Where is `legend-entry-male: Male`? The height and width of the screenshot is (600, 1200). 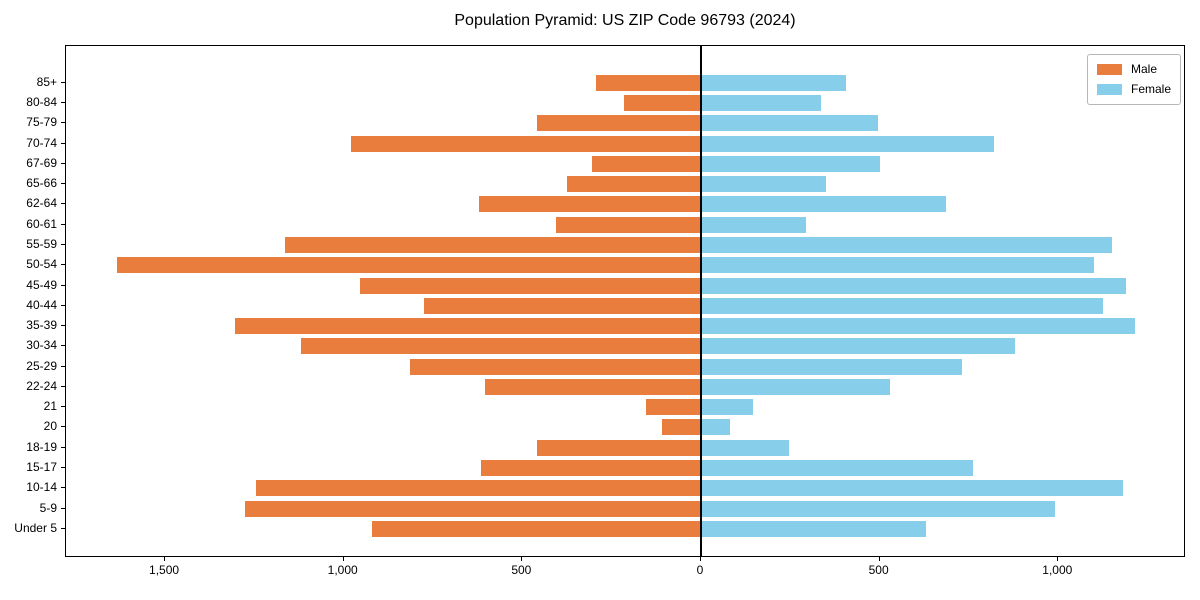 legend-entry-male: Male is located at coordinates (1134, 69).